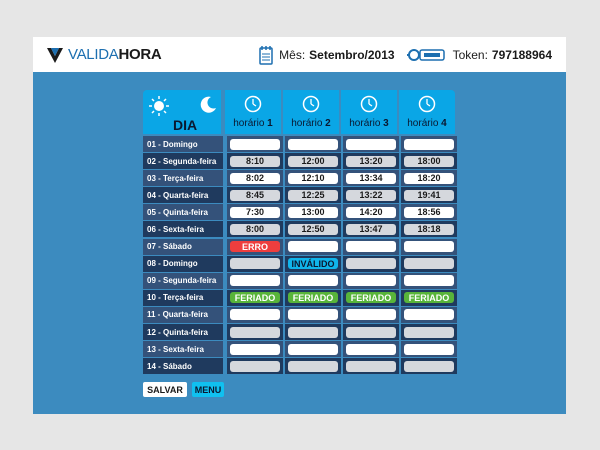  I want to click on time-cell: 18:18, so click(429, 229).